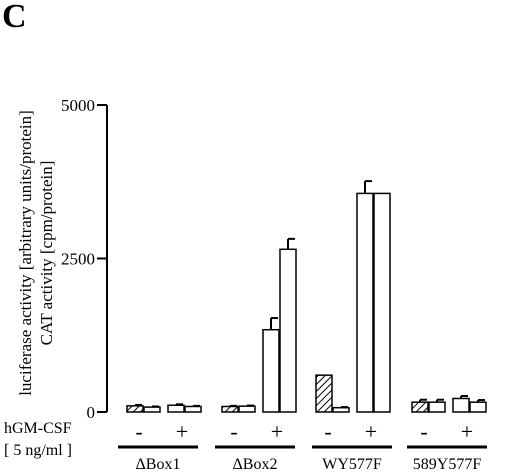  I want to click on y-tick-label: 2500, so click(78, 259).